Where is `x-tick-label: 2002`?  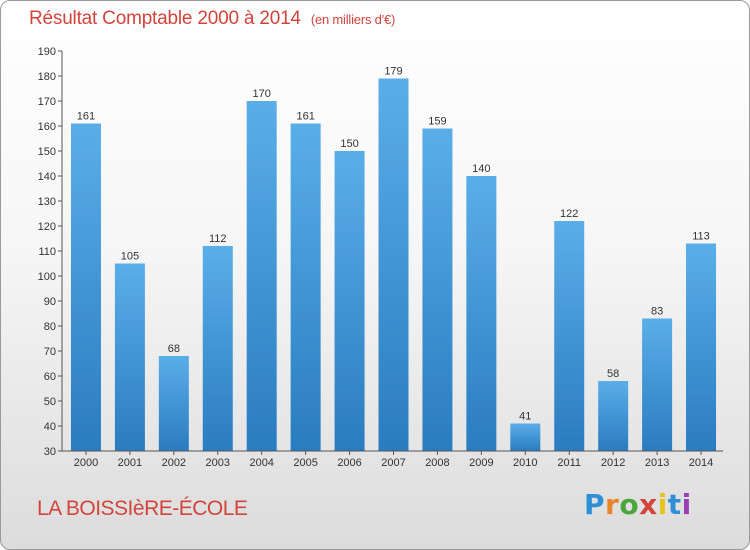 x-tick-label: 2002 is located at coordinates (174, 463).